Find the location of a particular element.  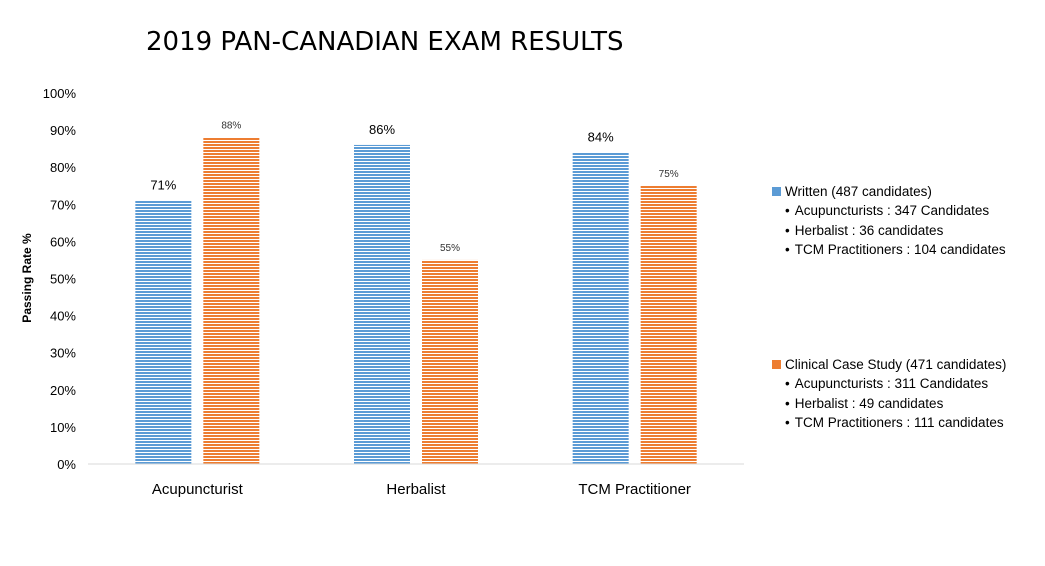

legend-label: Clinical Case Study (471 candidates) is located at coordinates (896, 364).